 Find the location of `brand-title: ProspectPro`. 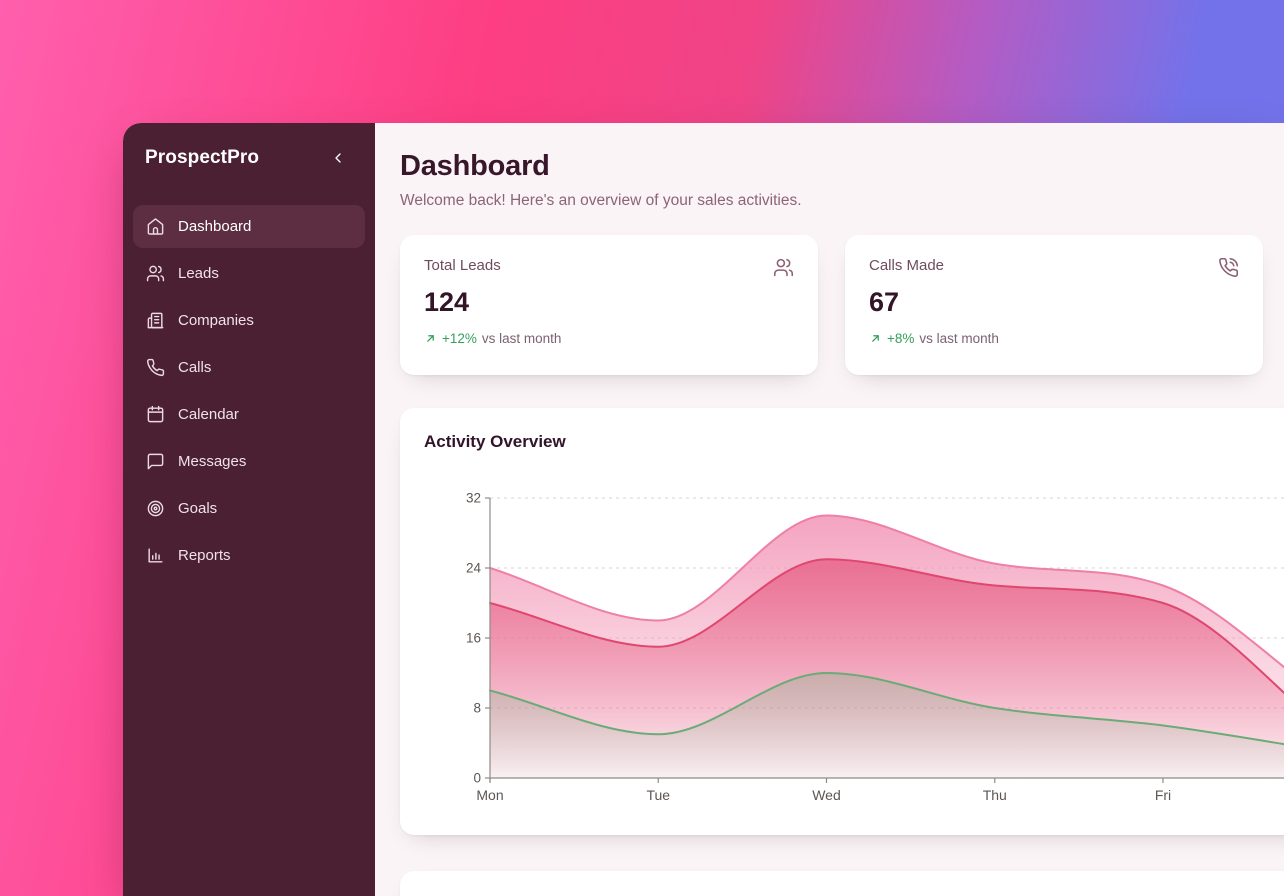

brand-title: ProspectPro is located at coordinates (202, 157).